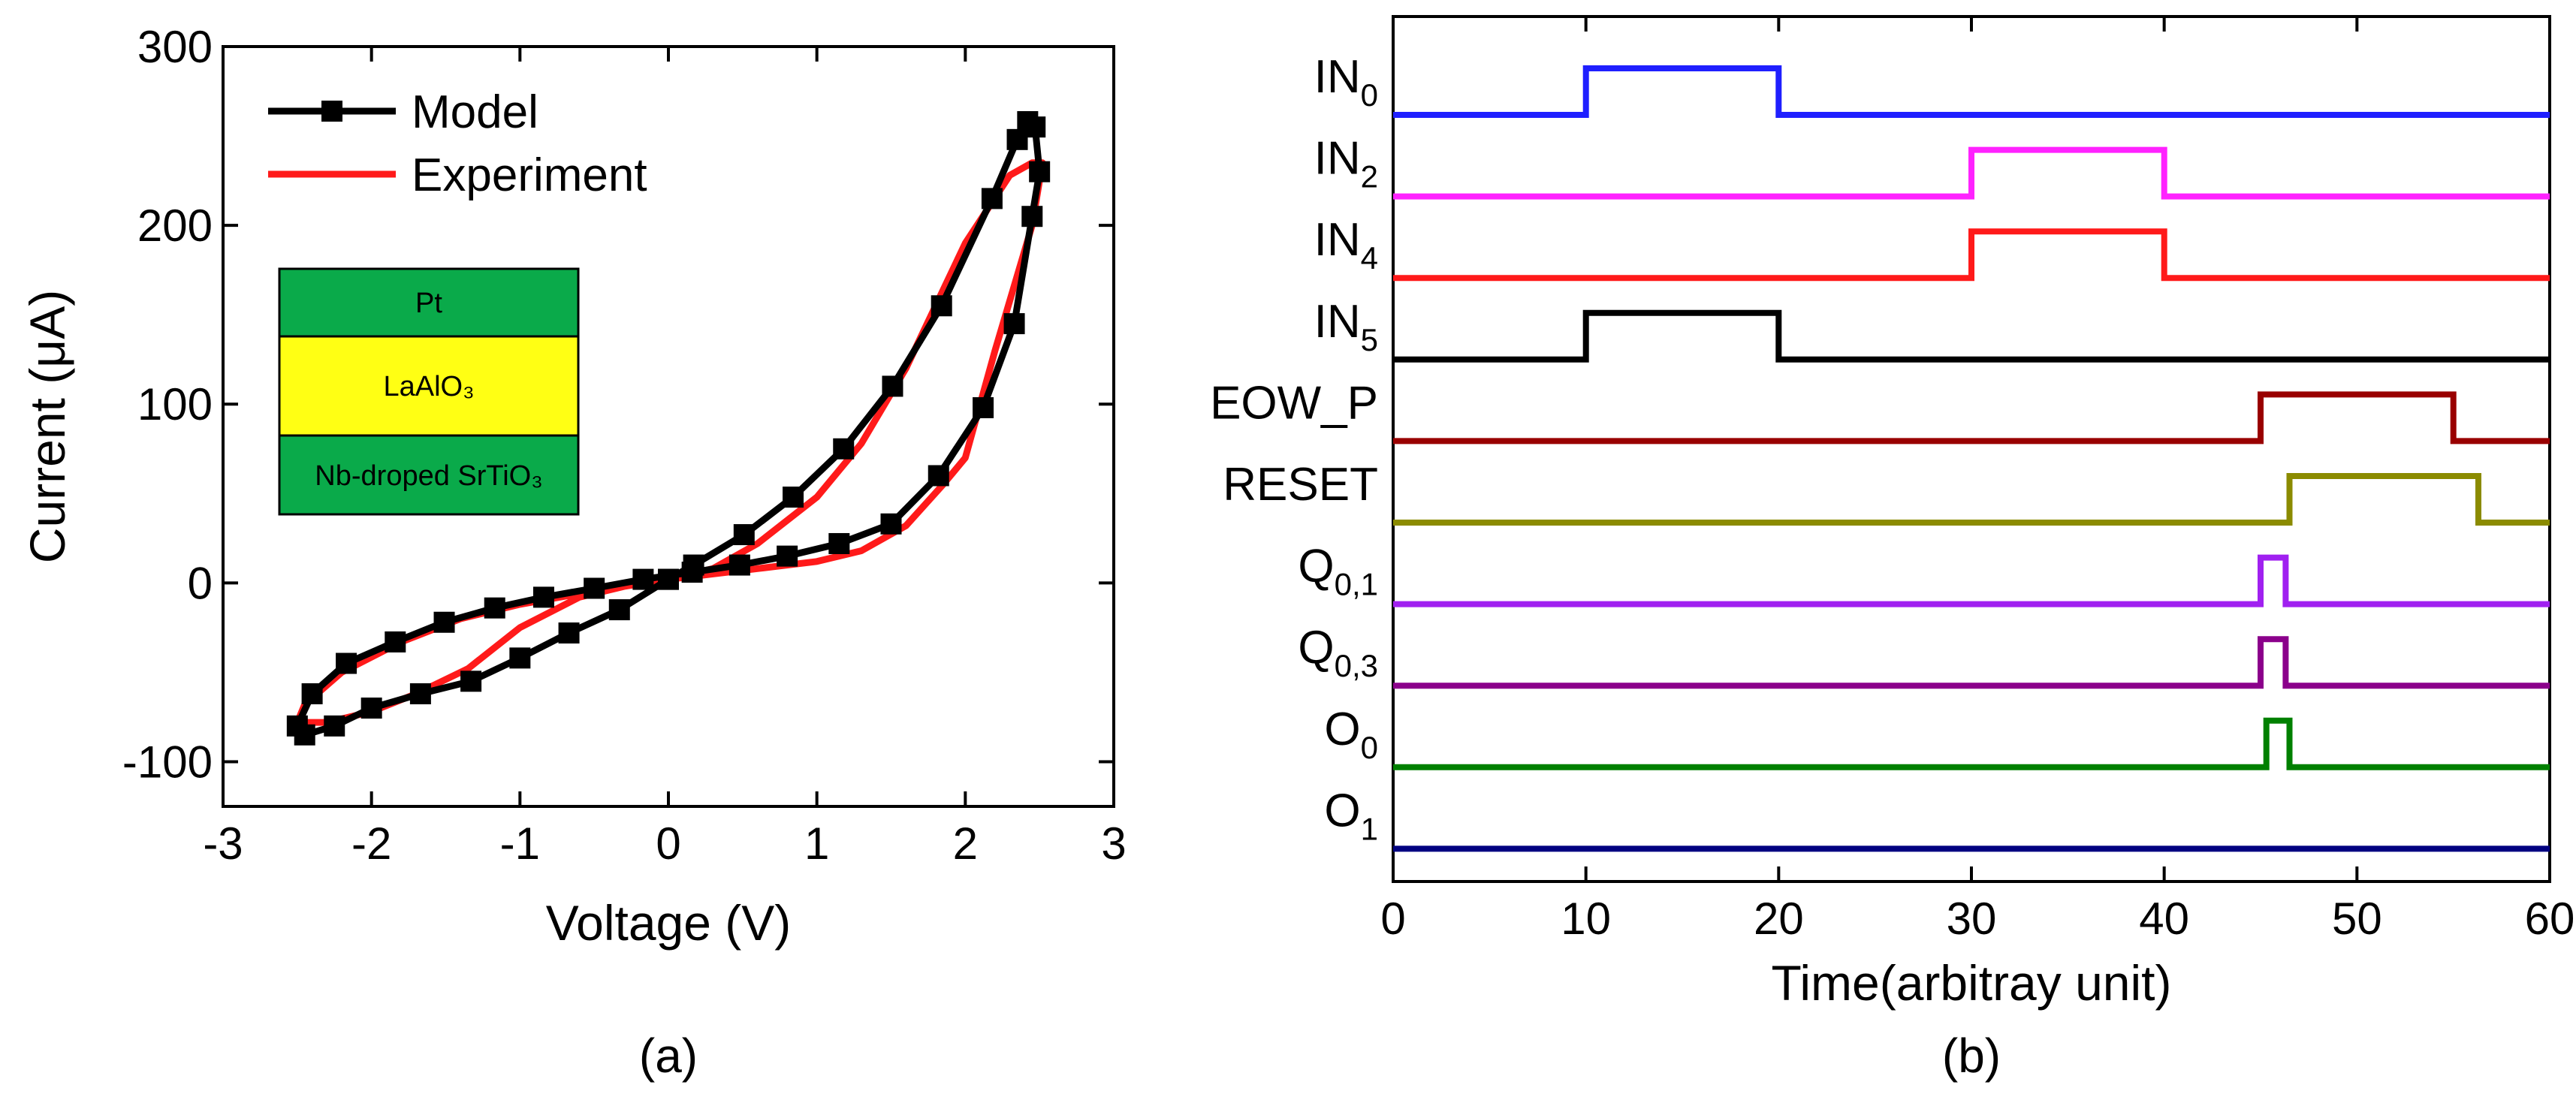 The width and height of the screenshot is (2576, 1103). What do you see at coordinates (331, 111) in the screenshot?
I see `legend-model-marker` at bounding box center [331, 111].